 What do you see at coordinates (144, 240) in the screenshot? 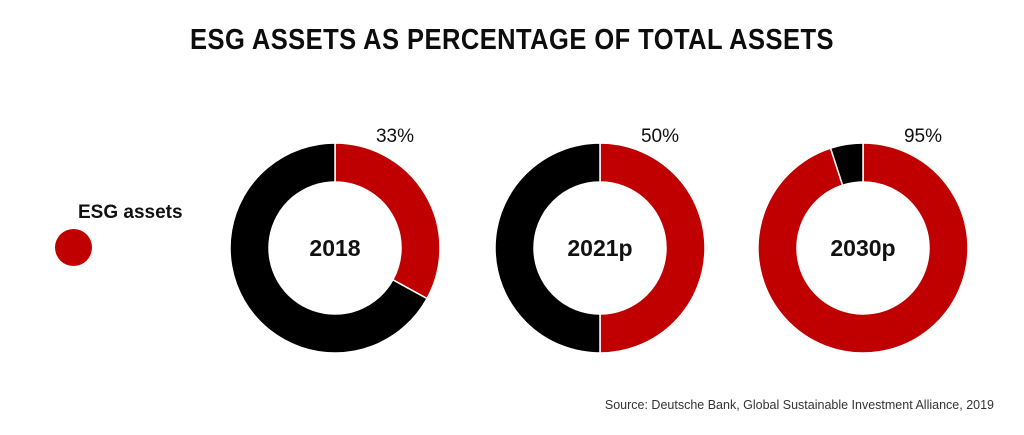
I see `legend: ESG assets` at bounding box center [144, 240].